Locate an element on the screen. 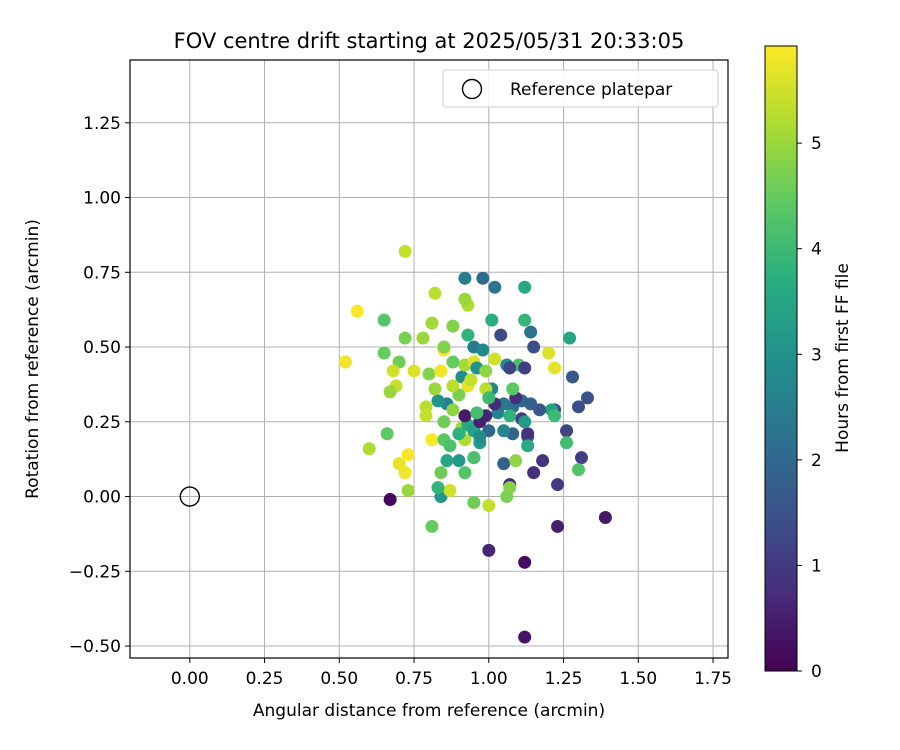 The image size is (900, 750). y-tick-label: 1.00 is located at coordinates (102, 199).